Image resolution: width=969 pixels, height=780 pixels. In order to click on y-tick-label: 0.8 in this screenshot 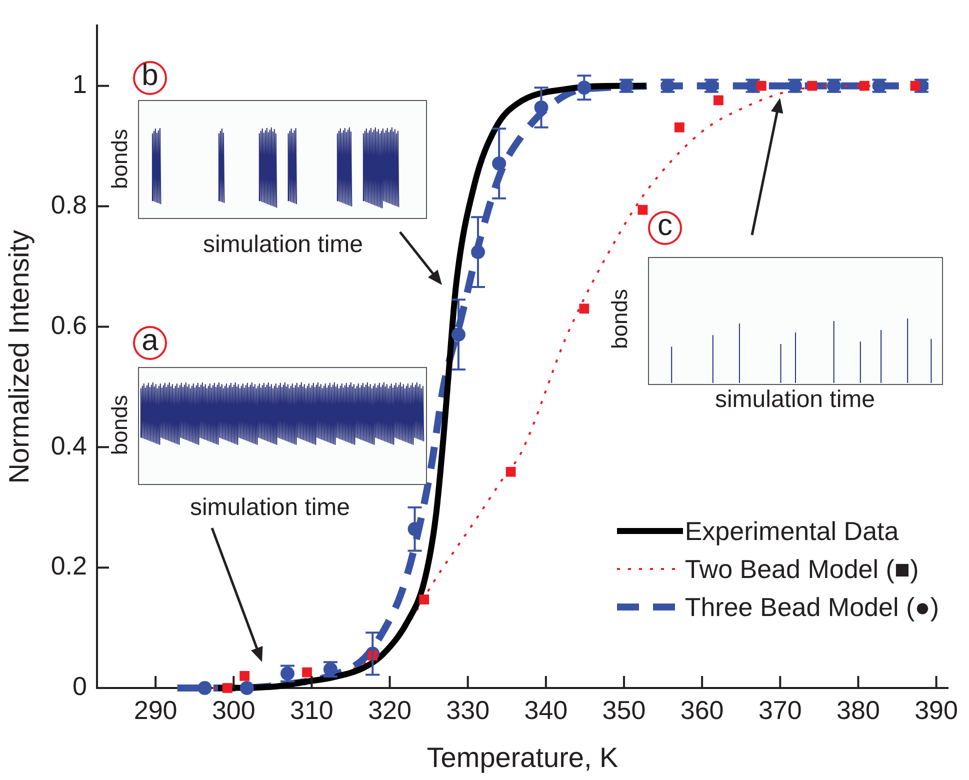, I will do `click(68, 204)`.